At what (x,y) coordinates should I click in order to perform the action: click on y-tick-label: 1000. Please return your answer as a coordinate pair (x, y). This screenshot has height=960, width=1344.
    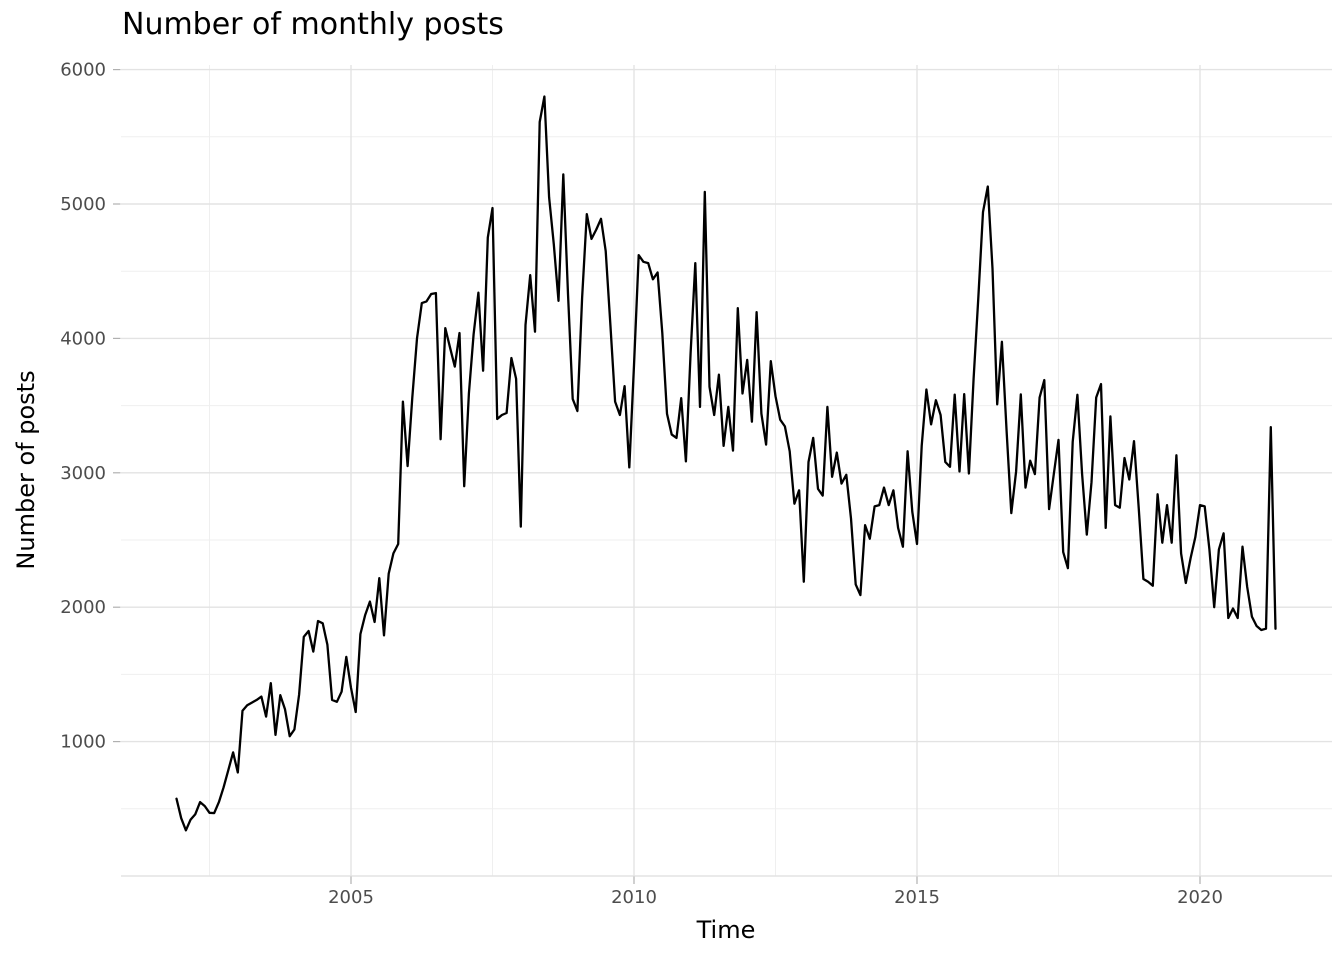
    Looking at the image, I should click on (83, 742).